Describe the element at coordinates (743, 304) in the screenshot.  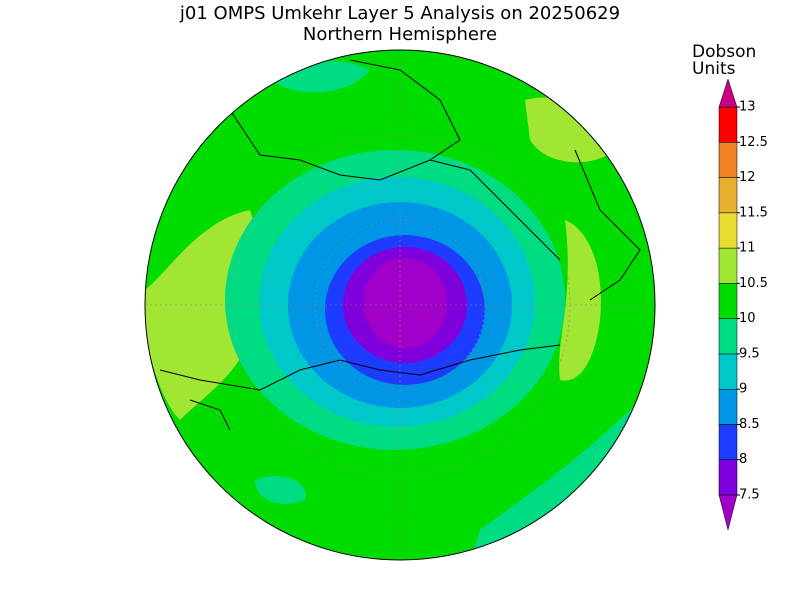
I see `colorbar: 7.5 8 8.5 9 9.5 10 10.5 11 11.5 12 12.5 13` at that location.